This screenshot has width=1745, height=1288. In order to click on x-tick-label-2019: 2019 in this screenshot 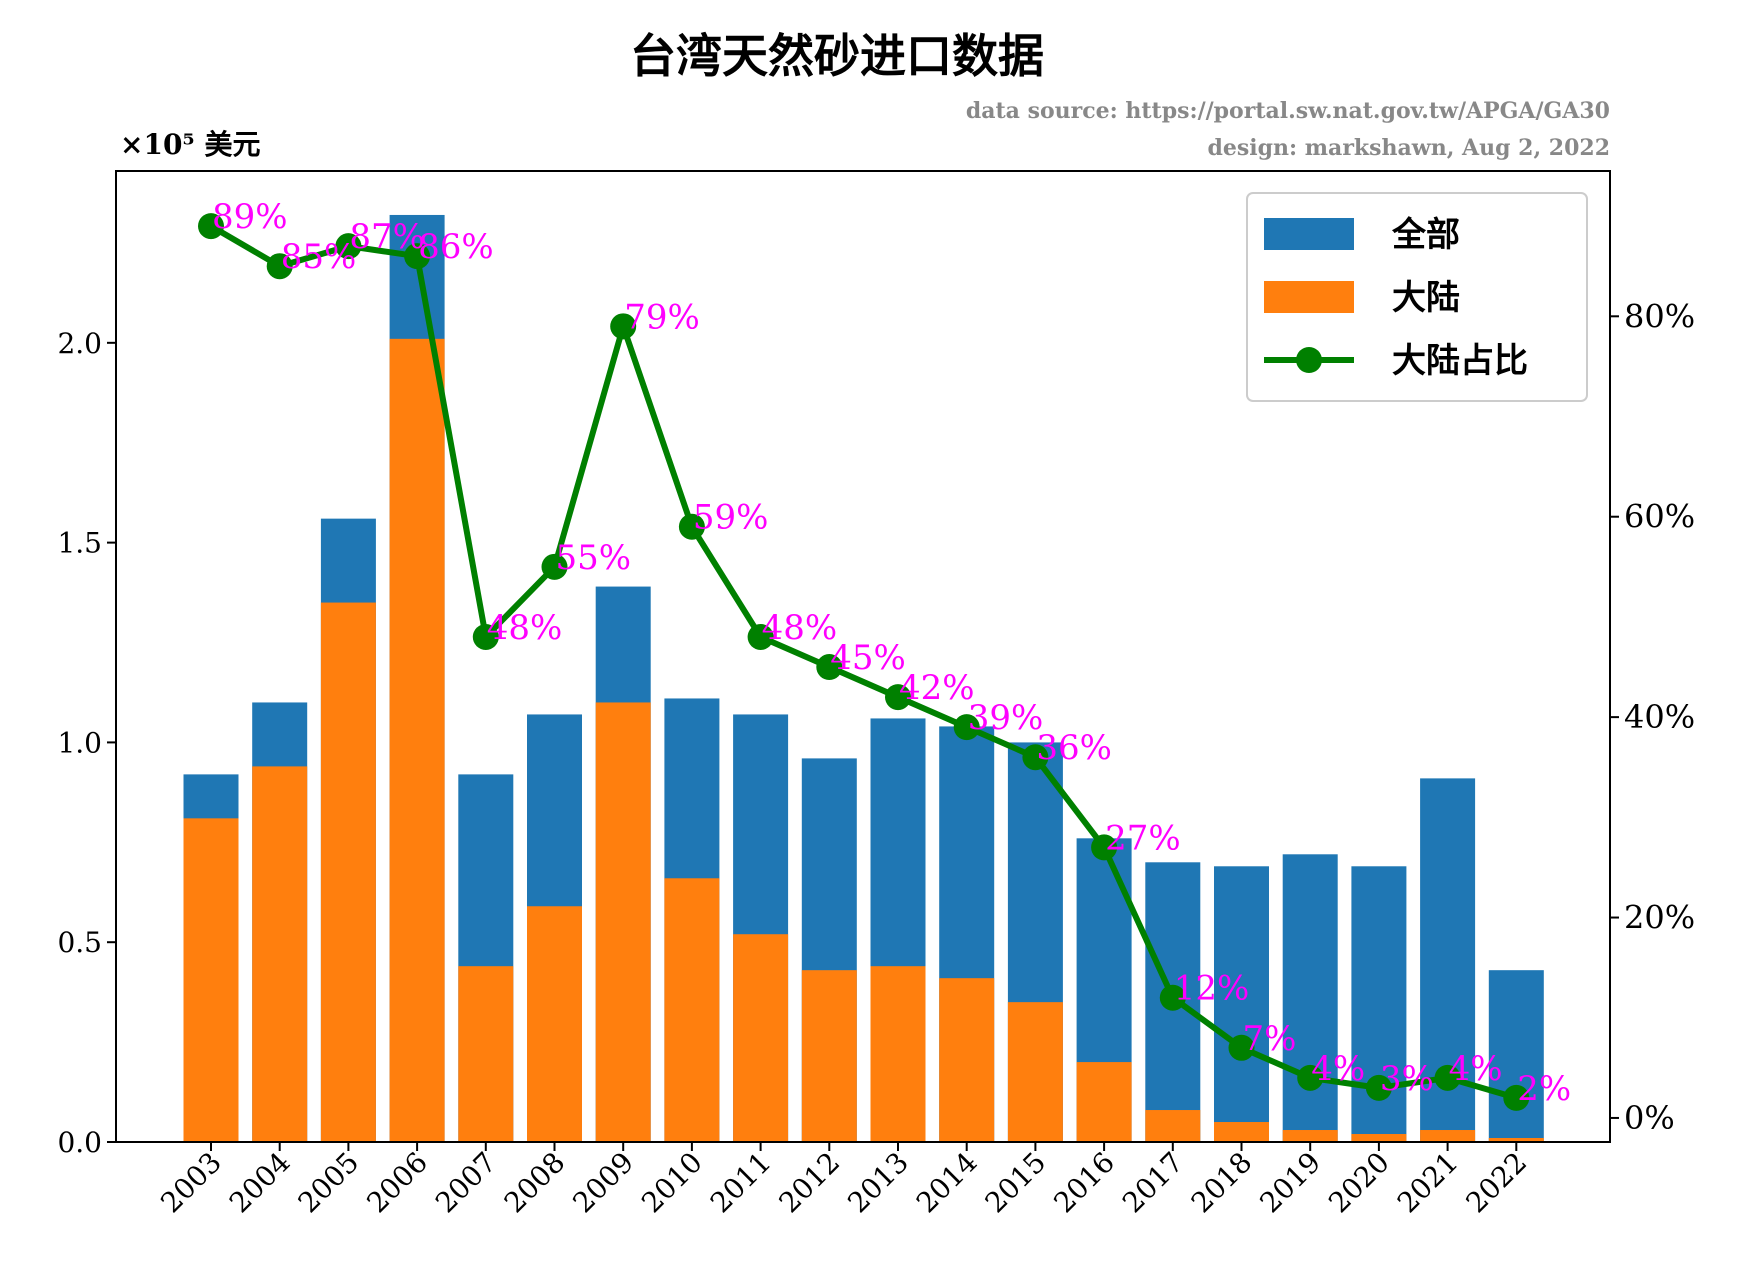, I will do `click(1290, 1183)`.